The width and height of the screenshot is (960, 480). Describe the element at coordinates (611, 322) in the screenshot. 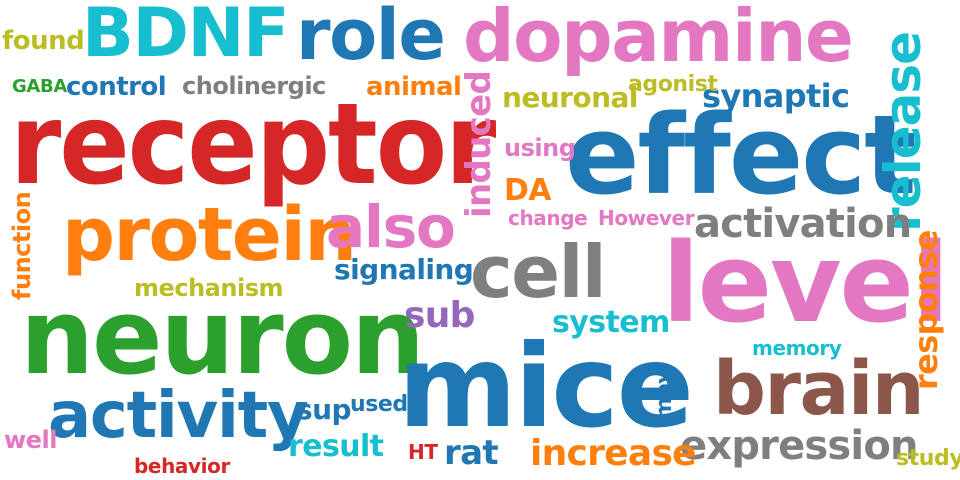

I see `word-system: system` at that location.